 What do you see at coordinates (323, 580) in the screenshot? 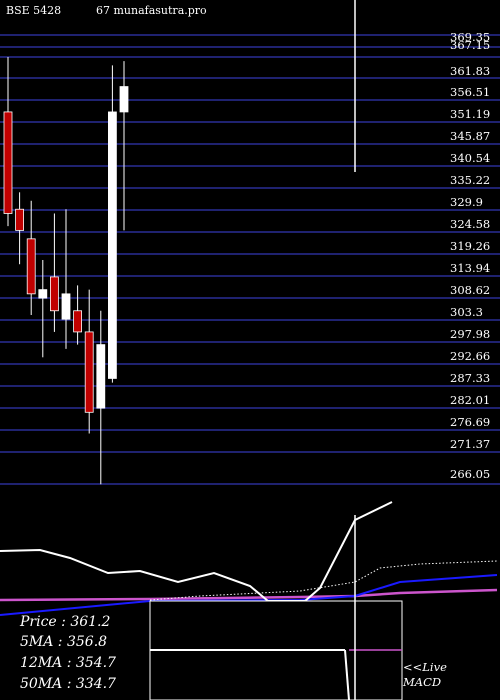
I see `dotted-ma-line` at bounding box center [323, 580].